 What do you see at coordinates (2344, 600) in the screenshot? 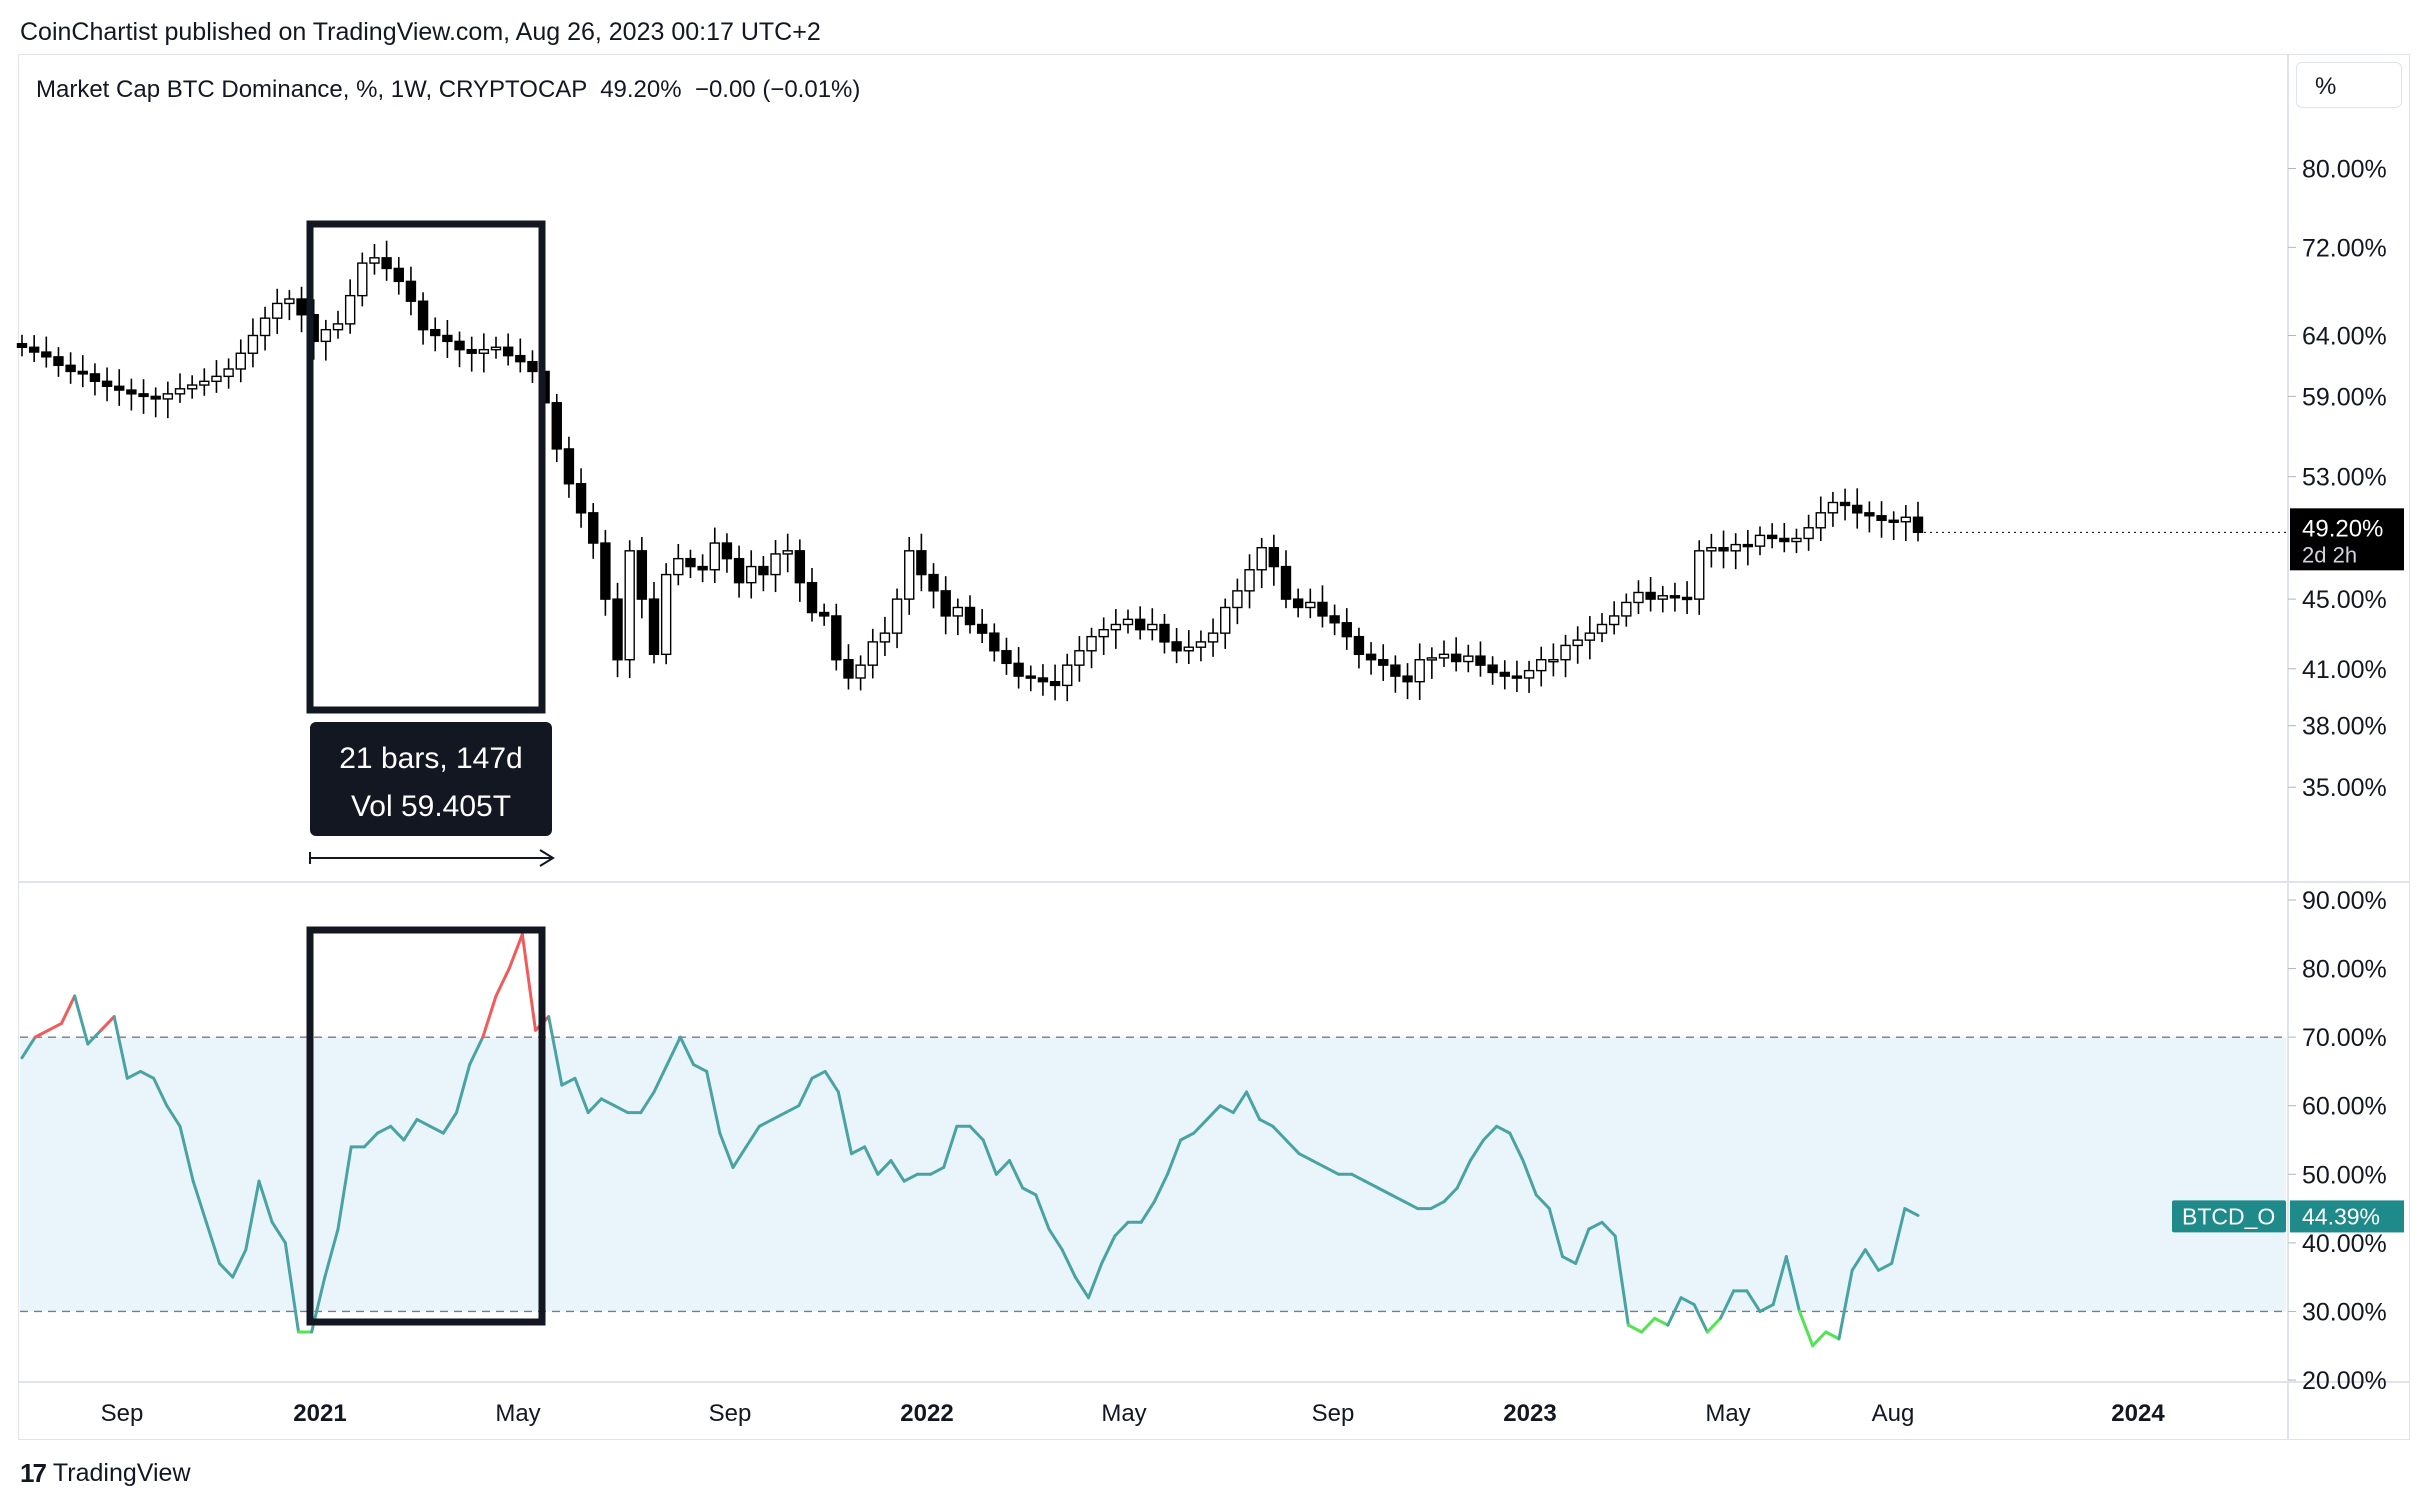
I see `price-tick-label: 45.00%` at bounding box center [2344, 600].